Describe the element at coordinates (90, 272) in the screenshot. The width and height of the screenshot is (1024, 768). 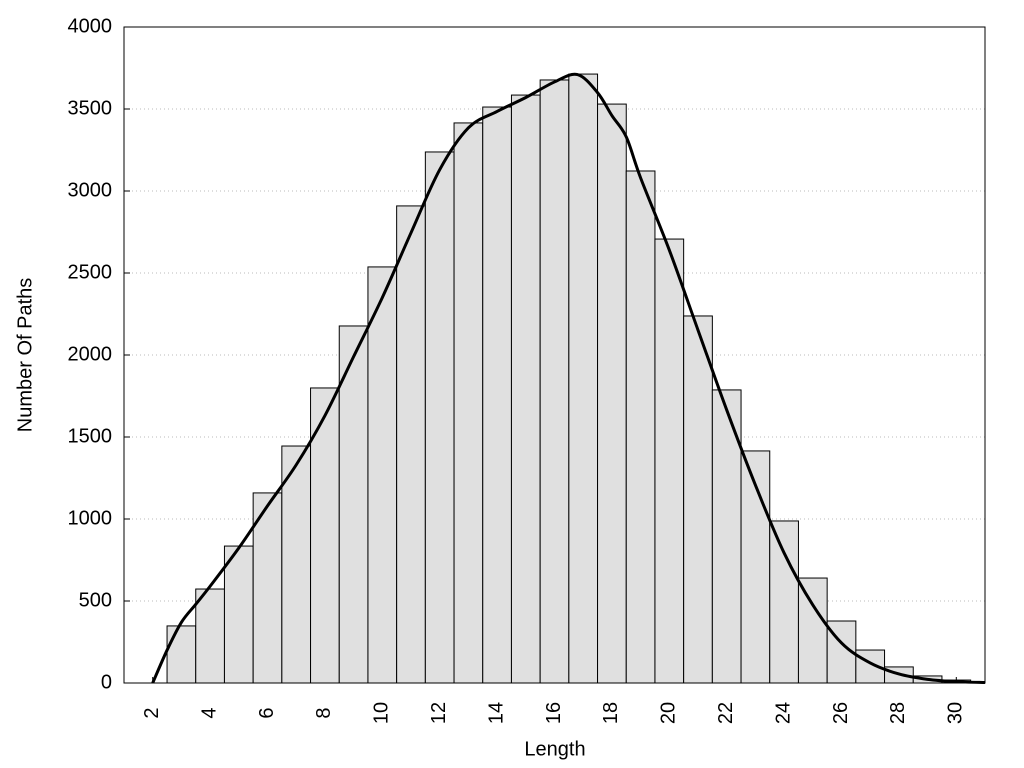
I see `y-tick-label: 2500` at that location.